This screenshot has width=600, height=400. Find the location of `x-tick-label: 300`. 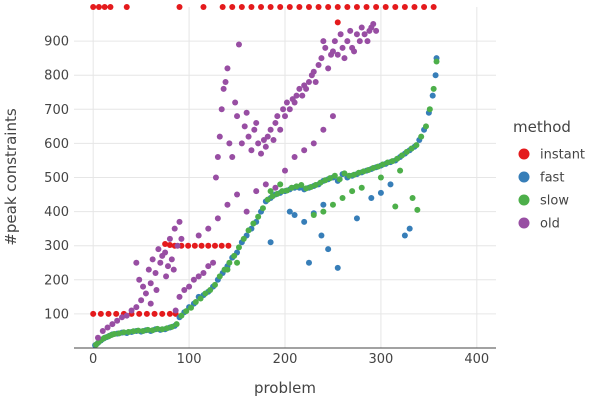

x-tick-label: 300 is located at coordinates (380, 359).